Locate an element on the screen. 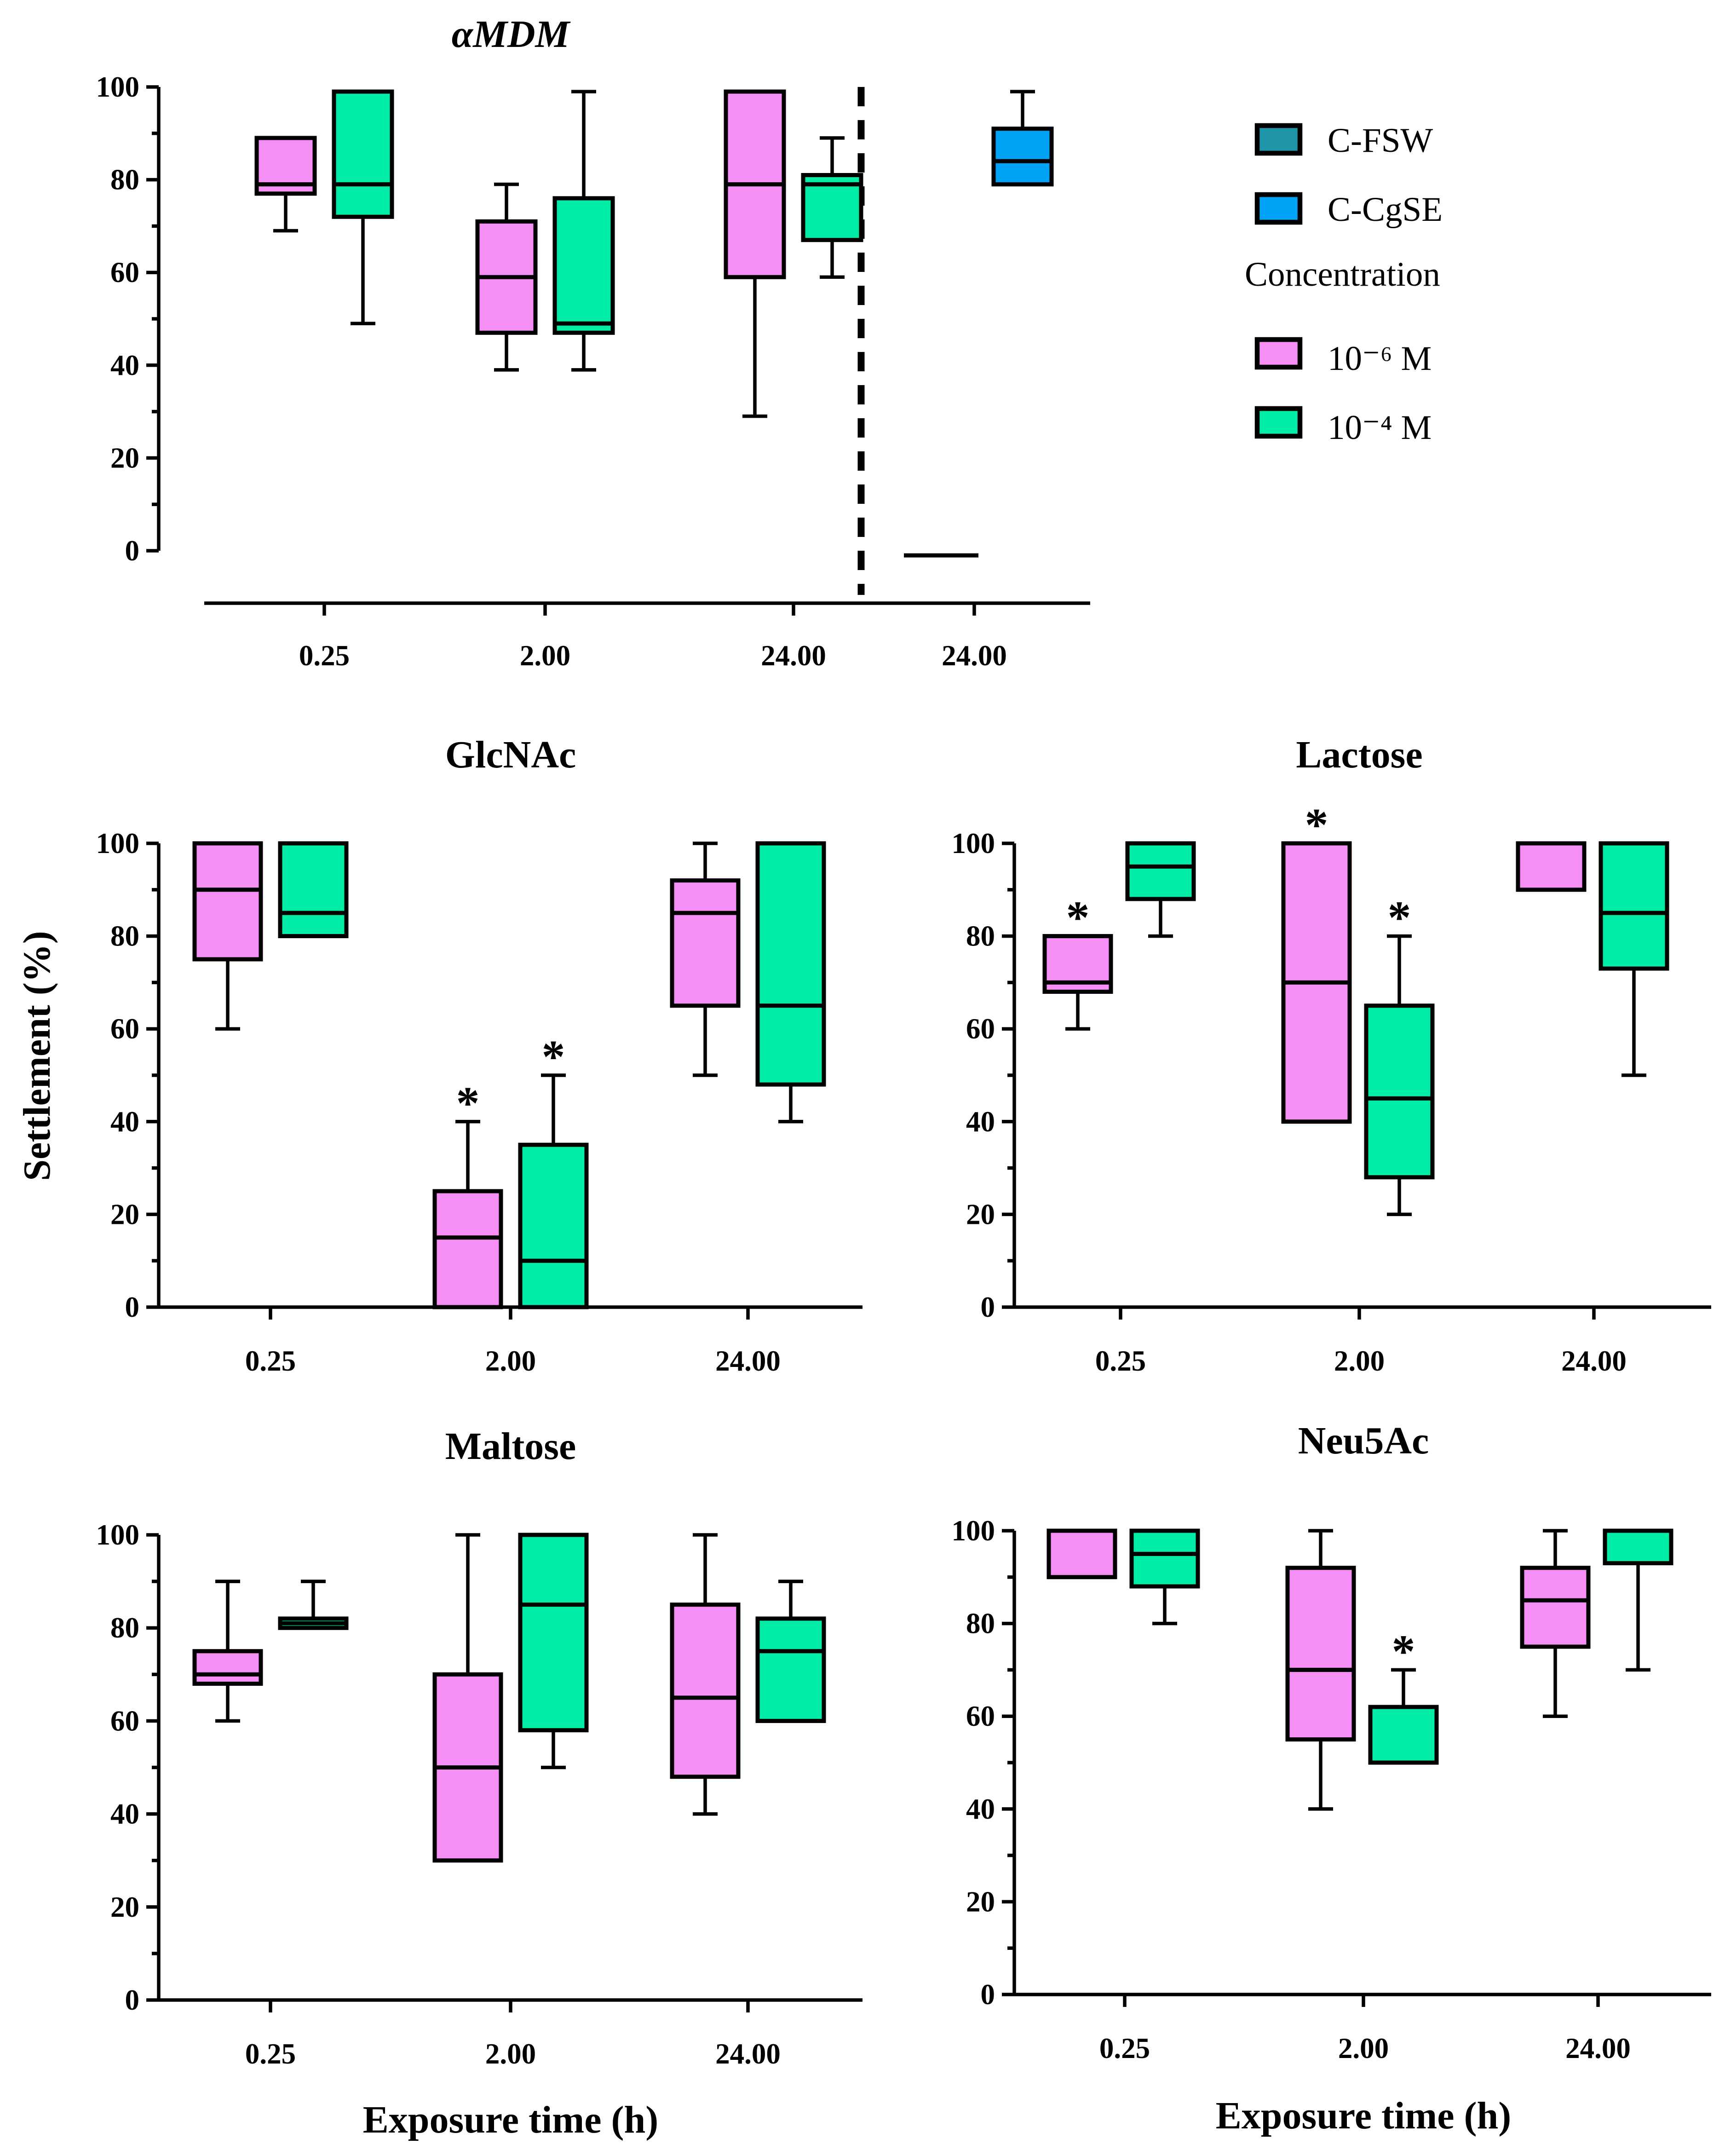 The image size is (1725, 2156). panel-title: Lactose is located at coordinates (1359, 754).